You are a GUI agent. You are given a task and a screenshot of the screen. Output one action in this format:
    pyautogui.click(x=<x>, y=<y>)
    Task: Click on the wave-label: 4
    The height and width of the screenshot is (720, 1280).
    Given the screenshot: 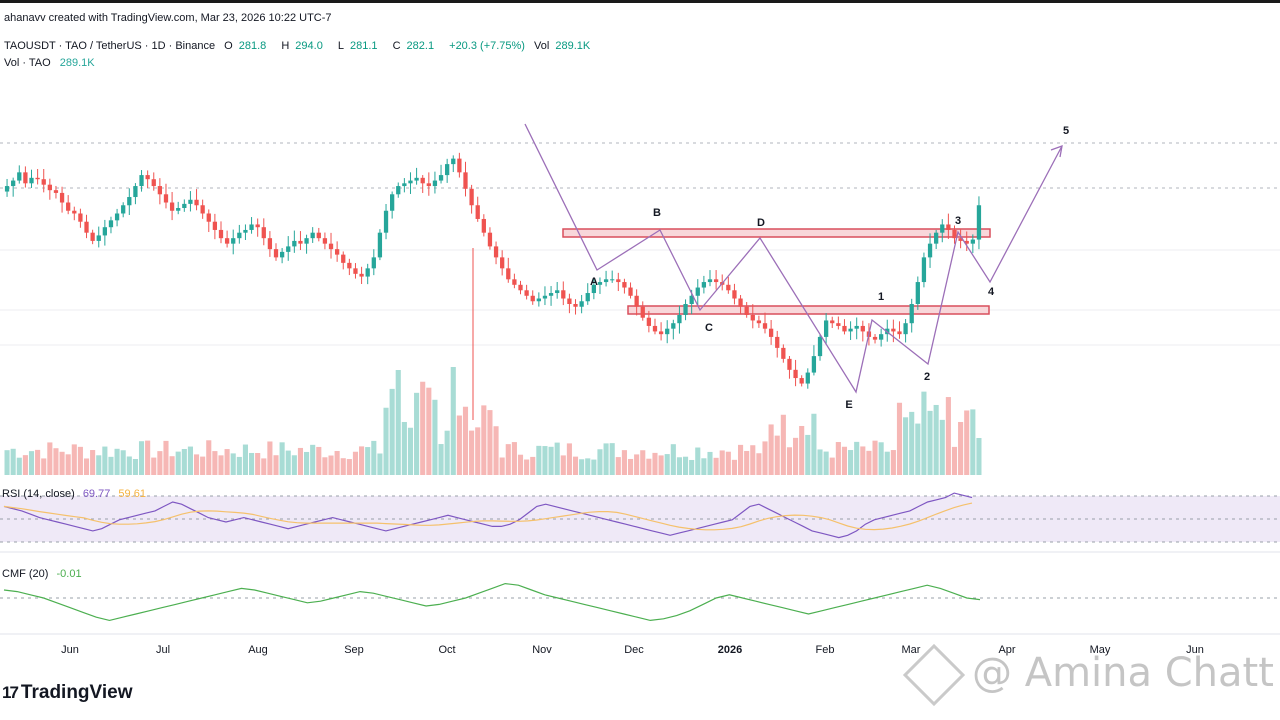 What is the action you would take?
    pyautogui.click(x=991, y=292)
    